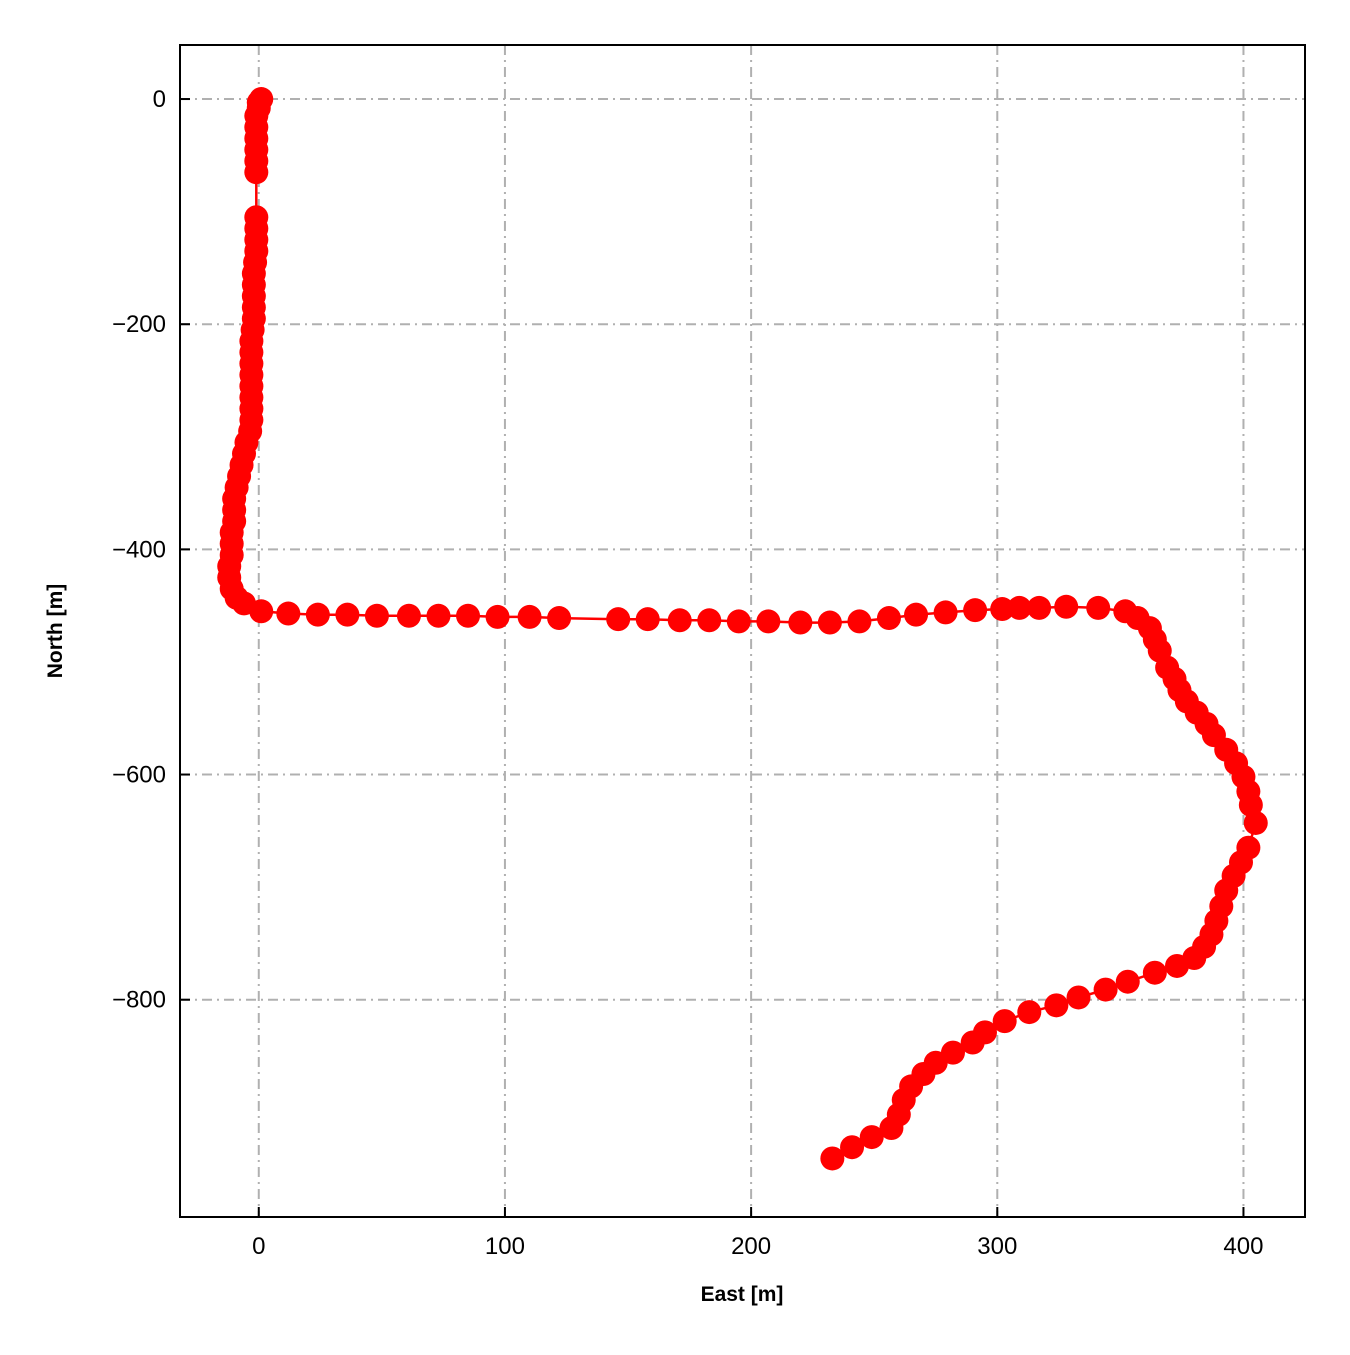 This screenshot has height=1355, width=1350. What do you see at coordinates (159, 99) in the screenshot?
I see `y-tick-label: 0` at bounding box center [159, 99].